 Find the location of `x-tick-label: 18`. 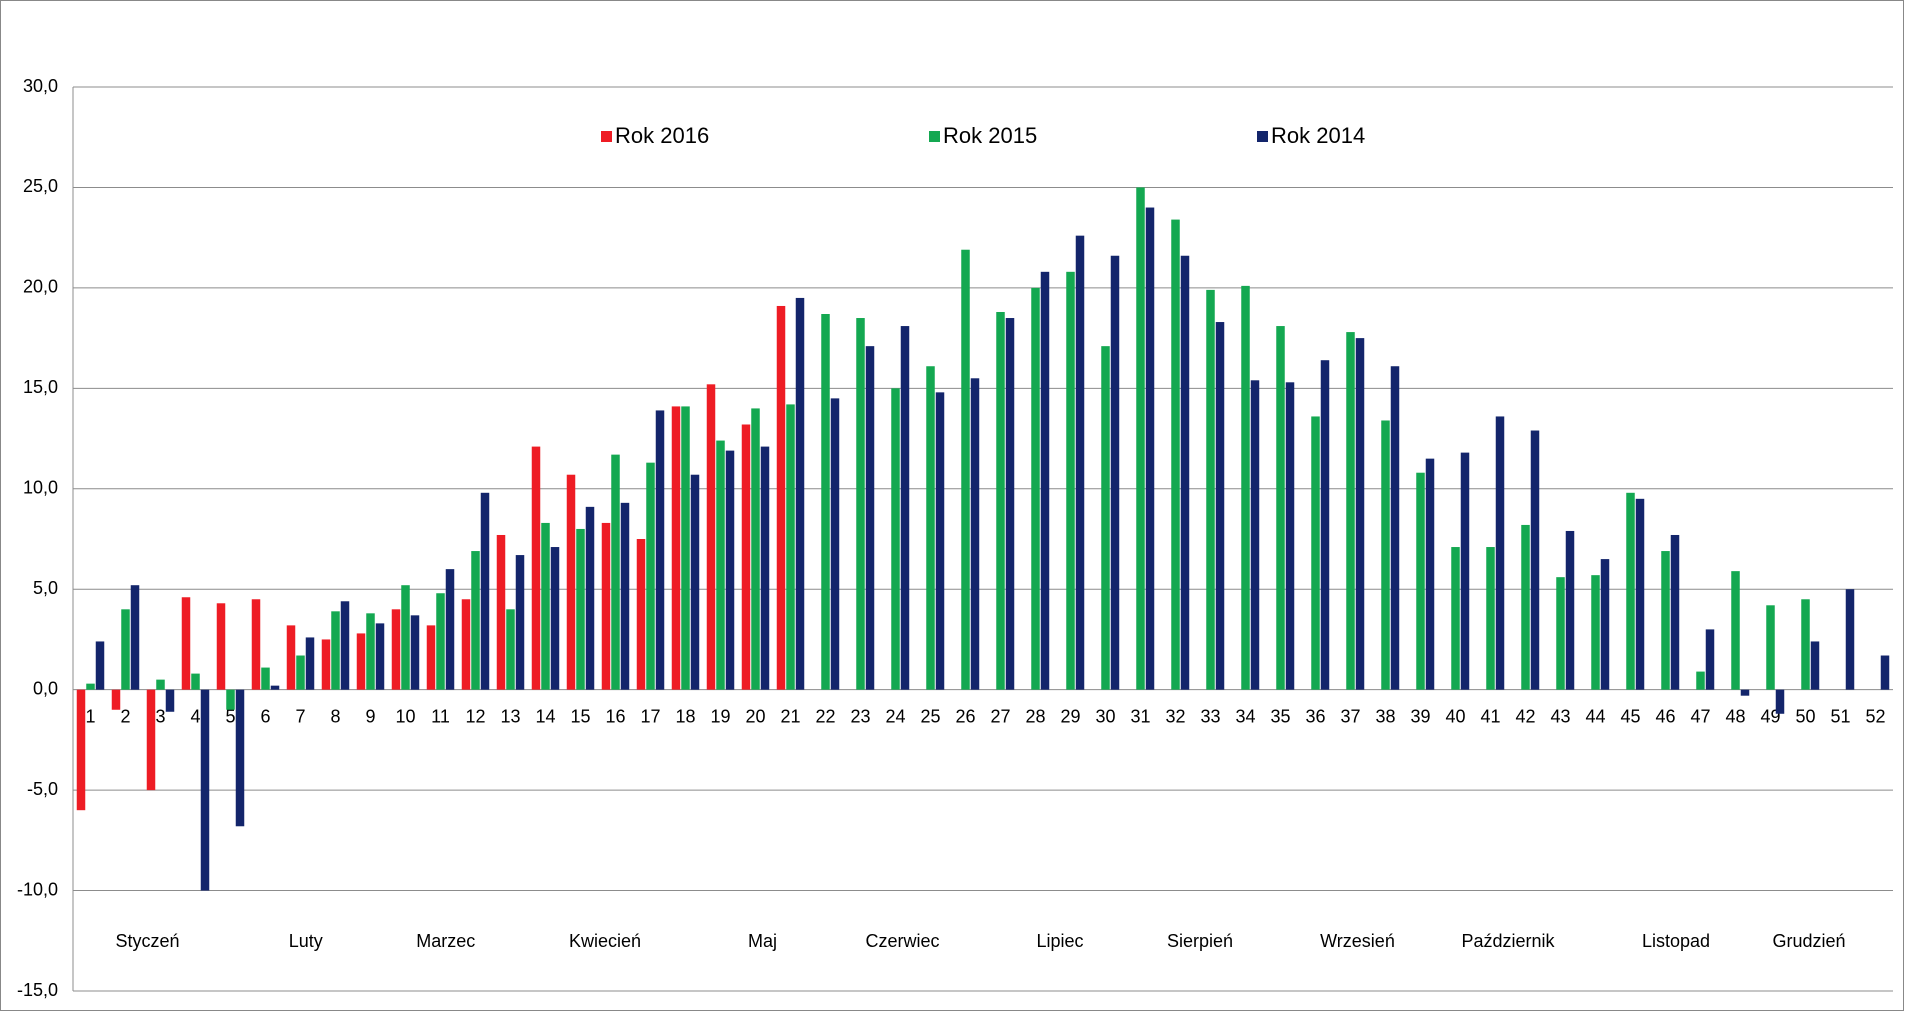

x-tick-label: 18 is located at coordinates (685, 716).